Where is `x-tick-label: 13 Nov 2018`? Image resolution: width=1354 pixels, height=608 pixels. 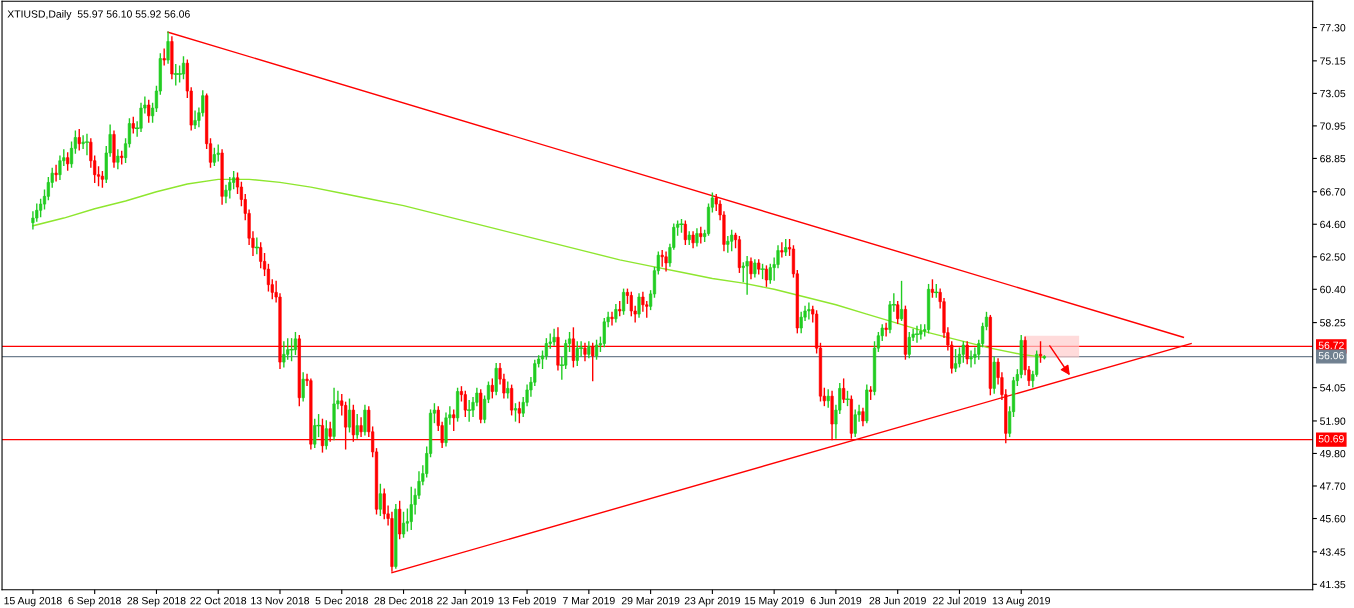
x-tick-label: 13 Nov 2018 is located at coordinates (280, 600).